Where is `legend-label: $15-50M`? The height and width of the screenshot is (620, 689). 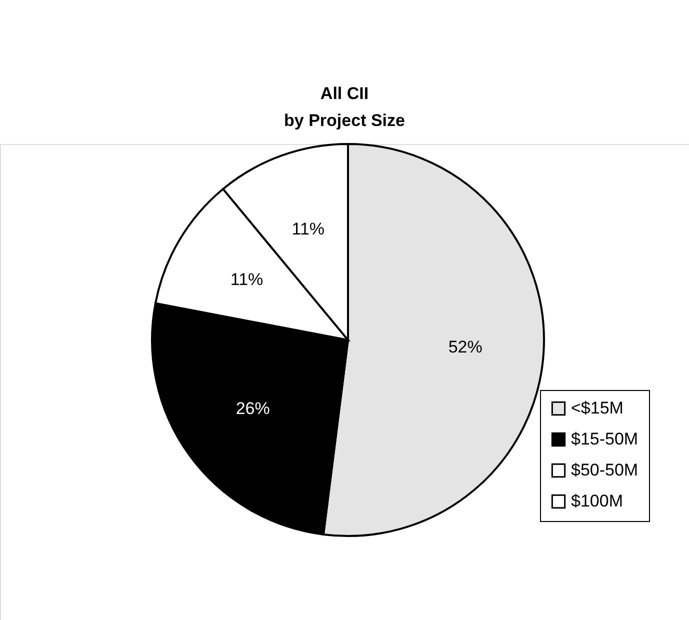 legend-label: $15-50M is located at coordinates (604, 439).